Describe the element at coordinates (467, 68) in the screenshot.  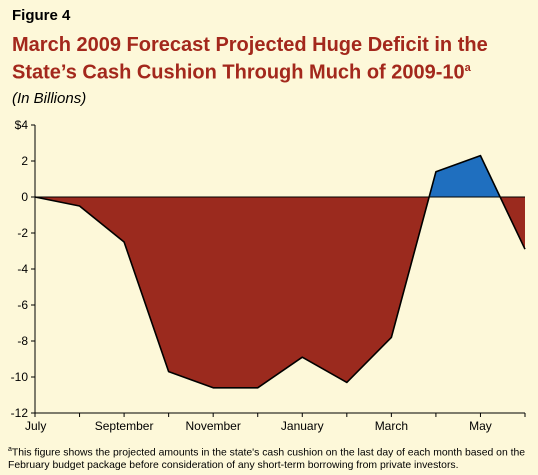
I see `title-footnote-marker: a` at that location.